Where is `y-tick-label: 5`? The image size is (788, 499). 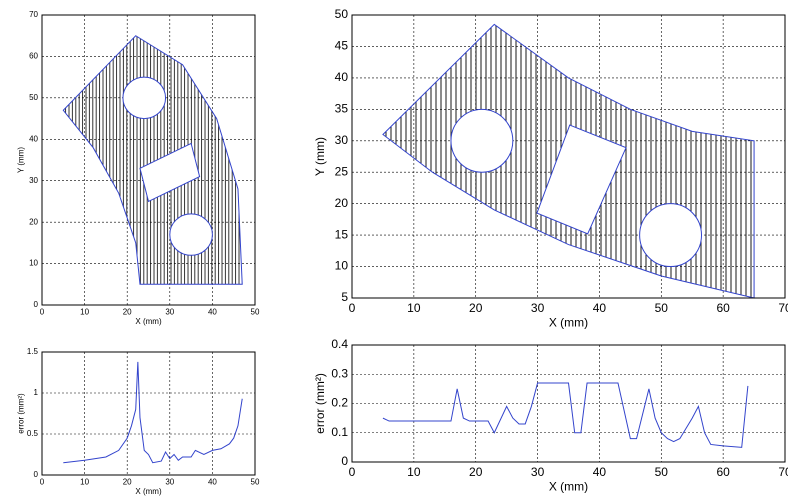
y-tick-label: 5 is located at coordinates (344, 297).